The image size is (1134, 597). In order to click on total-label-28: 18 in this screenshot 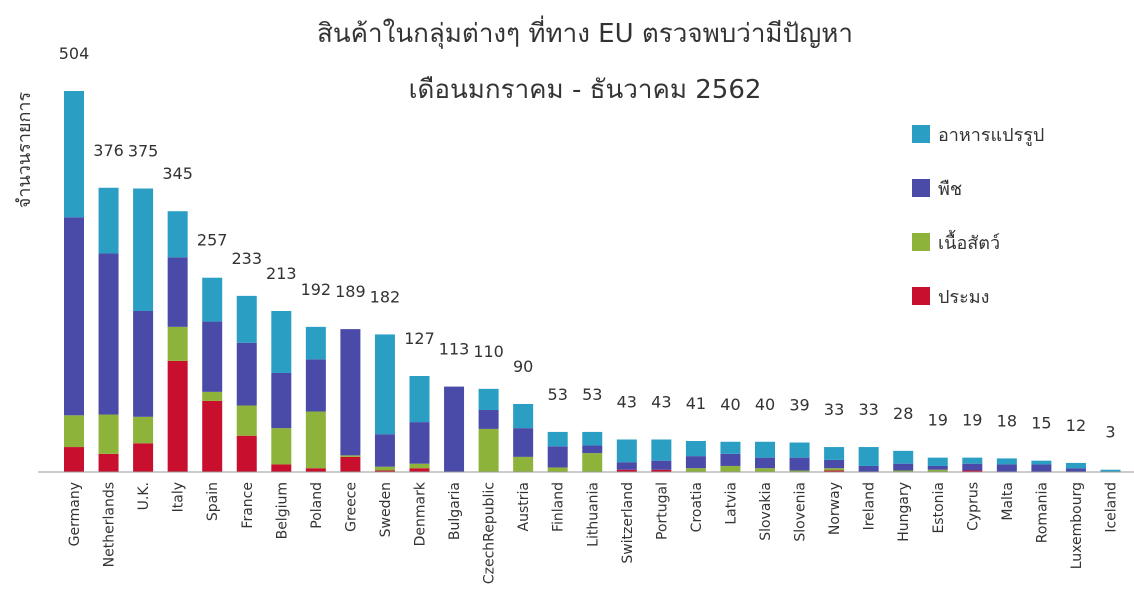, I will do `click(1007, 420)`.